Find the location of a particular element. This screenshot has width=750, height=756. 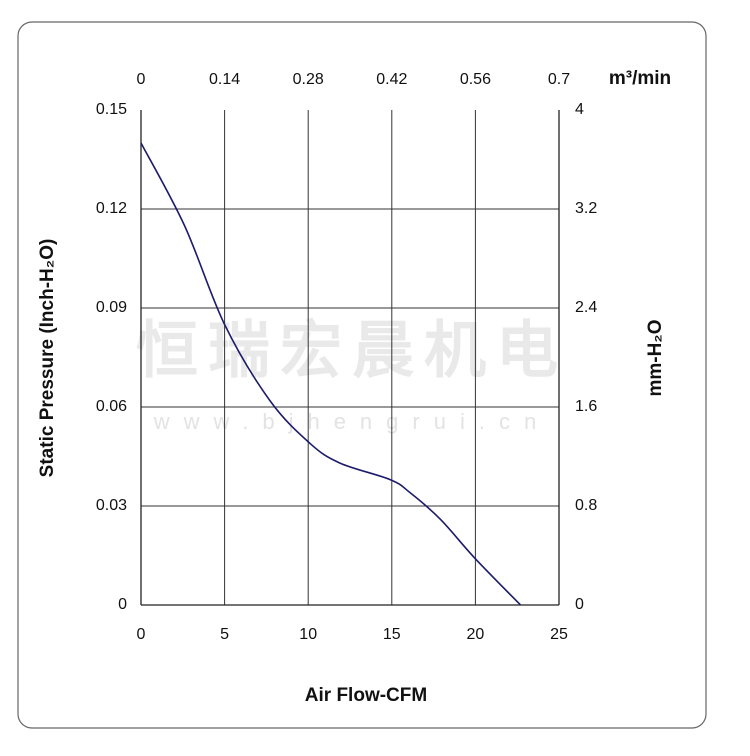

x2-tick-label: 0.56 is located at coordinates (475, 79).